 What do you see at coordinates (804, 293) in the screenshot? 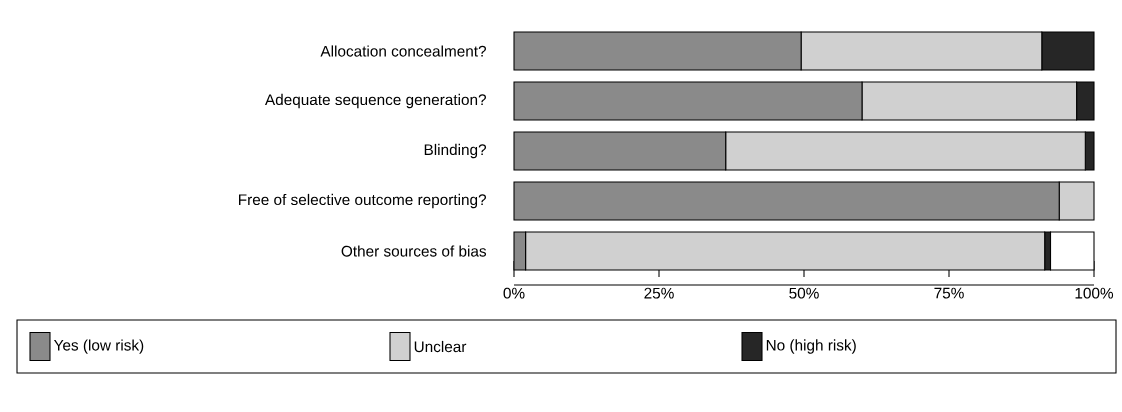
I see `x-tick-label: 50%` at bounding box center [804, 293].